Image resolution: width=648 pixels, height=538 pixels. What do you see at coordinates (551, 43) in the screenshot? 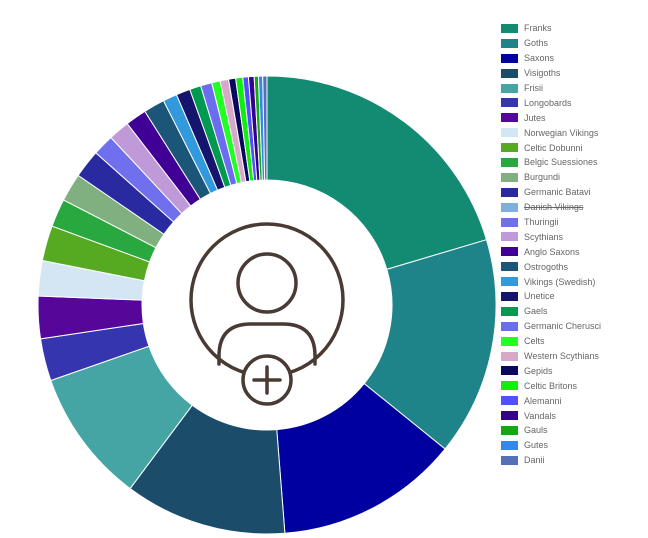
I see `legend-item-goths: Goths` at bounding box center [551, 43].